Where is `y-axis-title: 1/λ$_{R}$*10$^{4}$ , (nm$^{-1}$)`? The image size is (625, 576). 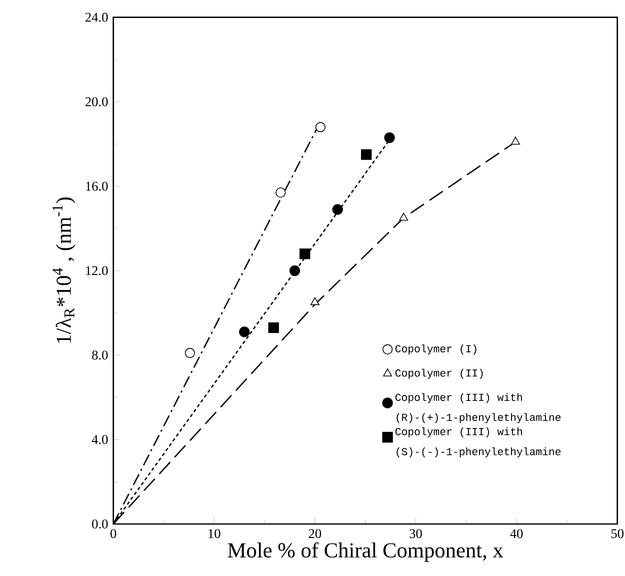
y-axis-title: 1/λ$_{R}$*10$^{4}$ , (nm$^{-1}$) is located at coordinates (64, 270).